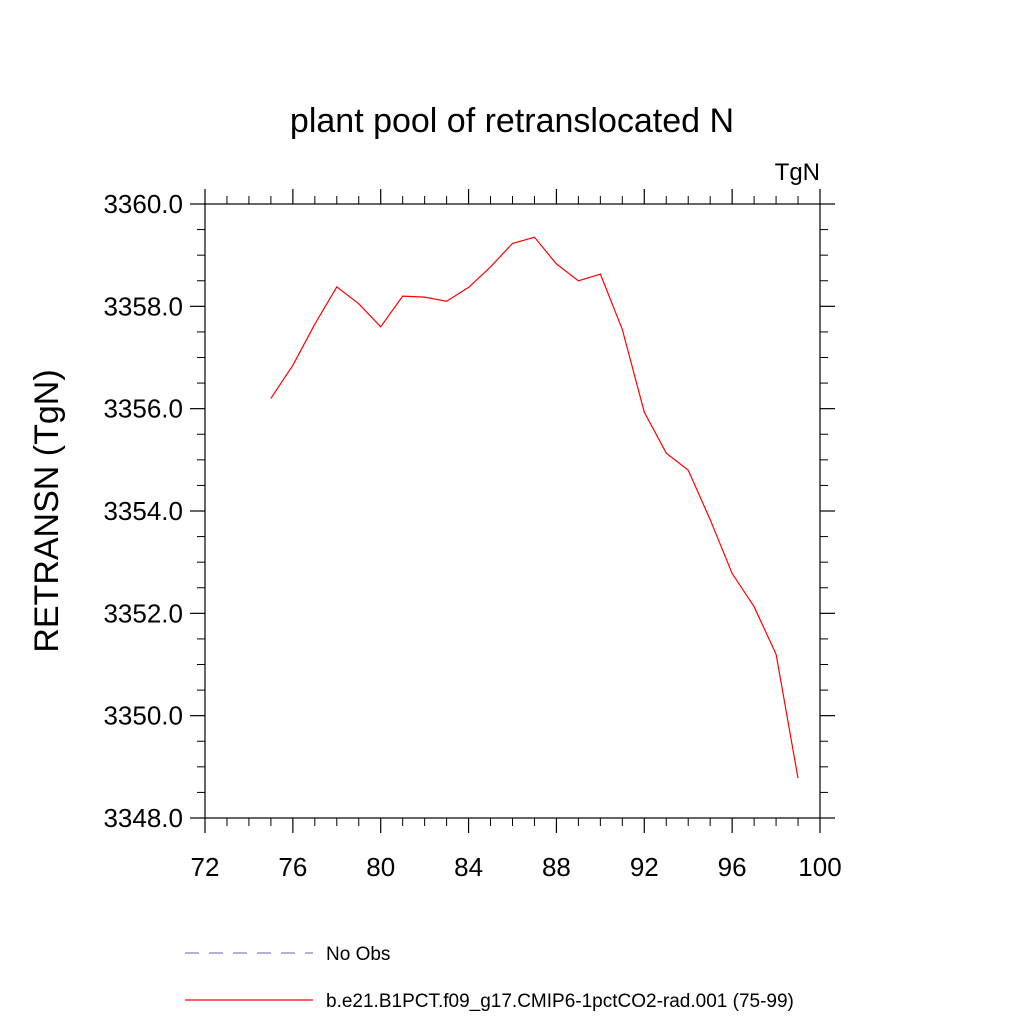  Describe the element at coordinates (205, 867) in the screenshot. I see `x-tick-label: 72` at that location.